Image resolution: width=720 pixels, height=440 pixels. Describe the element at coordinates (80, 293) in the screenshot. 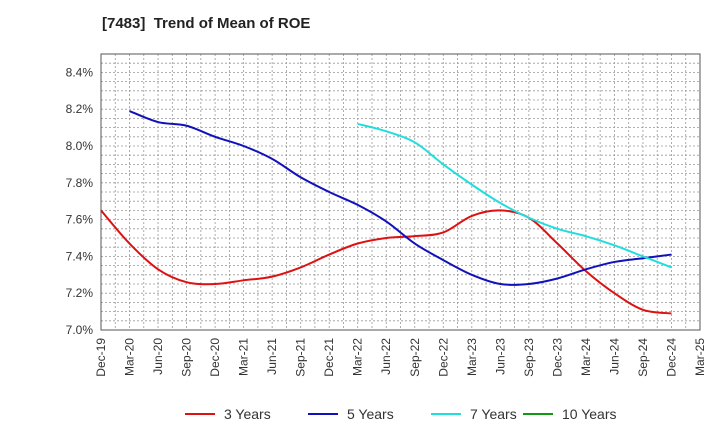

I see `y-tick-label: 7.2%` at that location.